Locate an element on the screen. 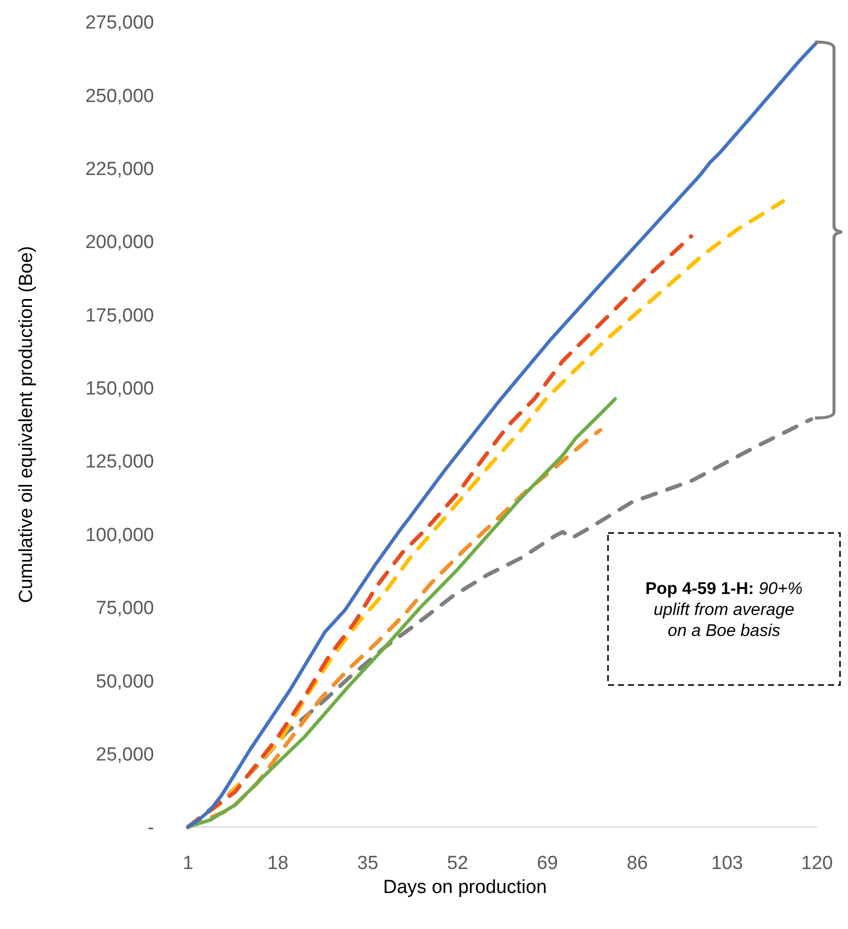  x-tick-label: 18 is located at coordinates (277, 863).